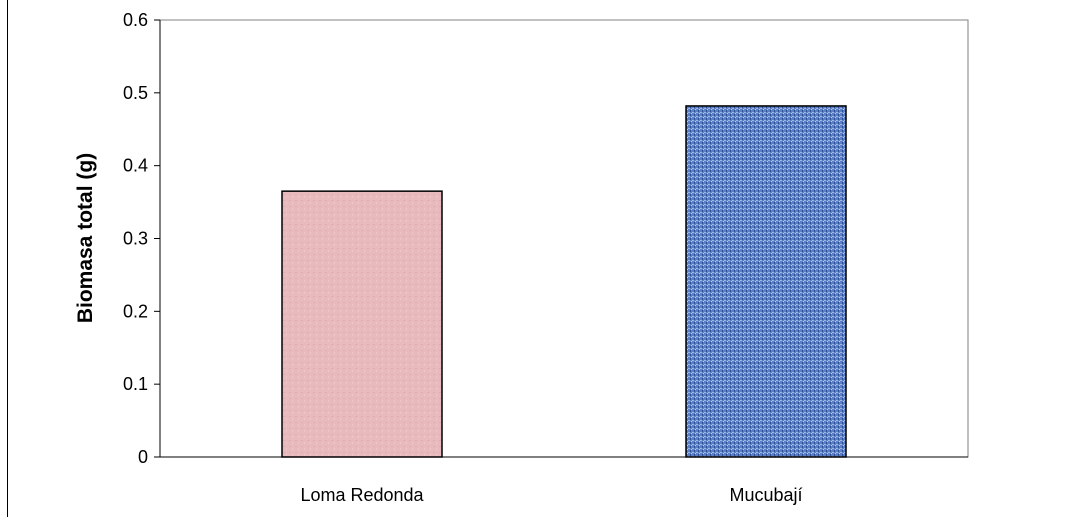  I want to click on chart-frame-border, so click(7, 258).